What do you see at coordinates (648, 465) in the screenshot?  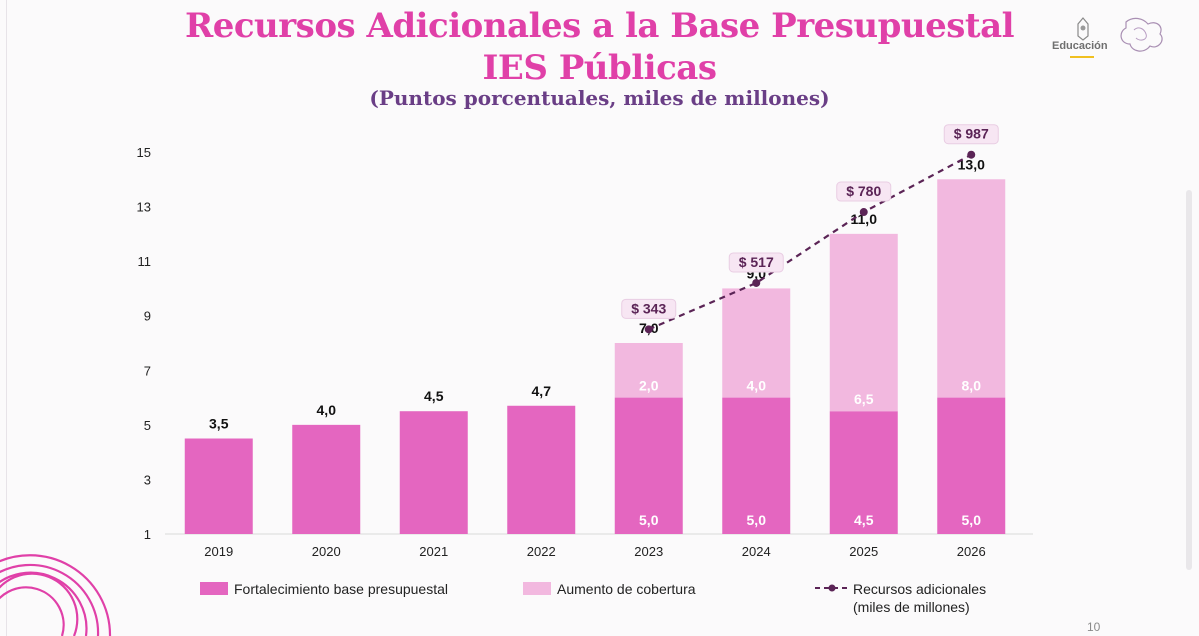 I see `bar-base-2023` at bounding box center [648, 465].